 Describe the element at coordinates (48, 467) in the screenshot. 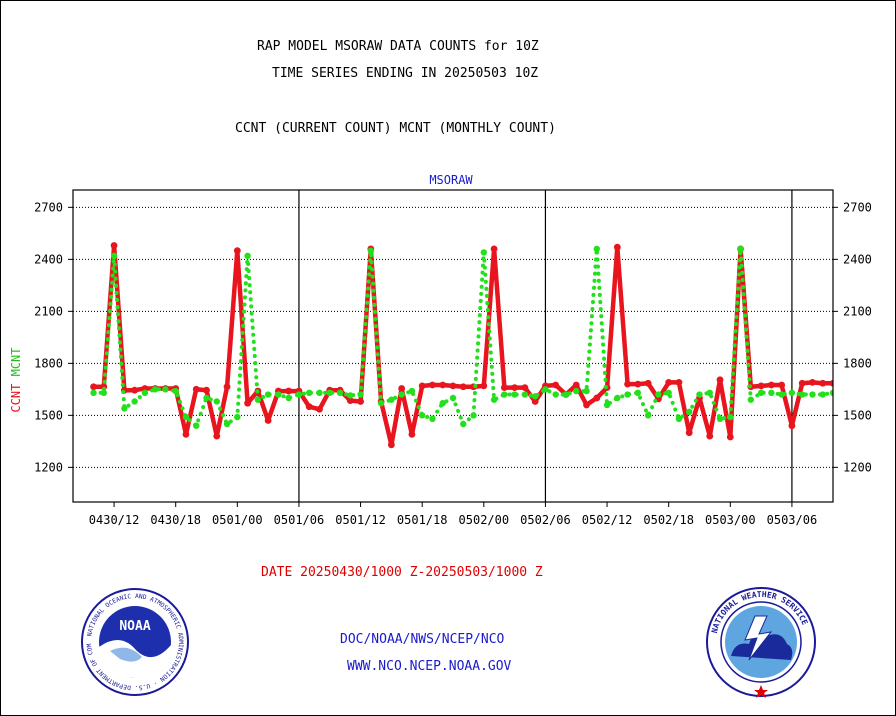

I see `y-tick-label-left: 1200` at that location.